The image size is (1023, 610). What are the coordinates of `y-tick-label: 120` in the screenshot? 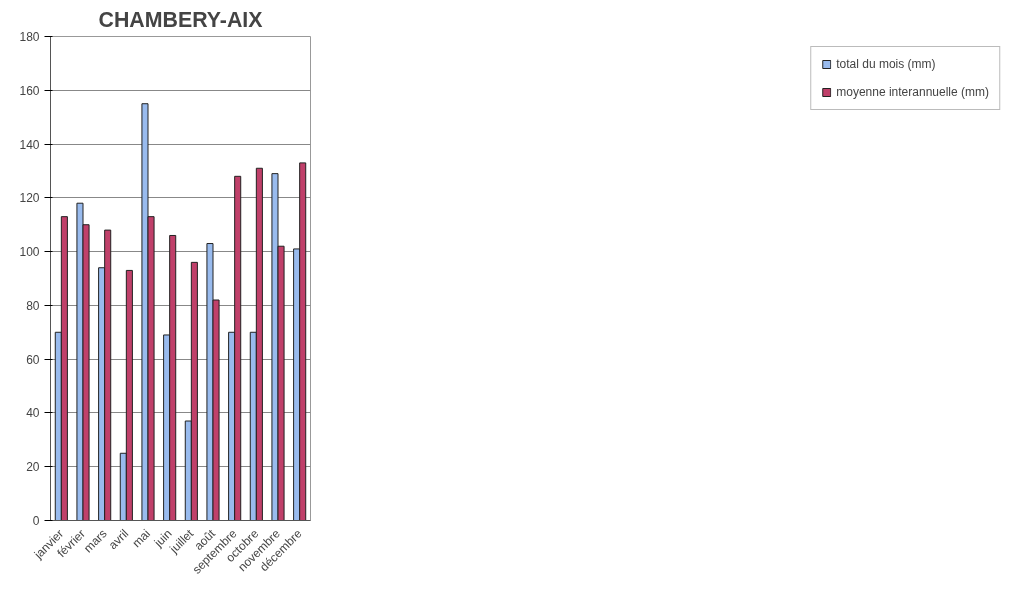 It's located at (29, 198).